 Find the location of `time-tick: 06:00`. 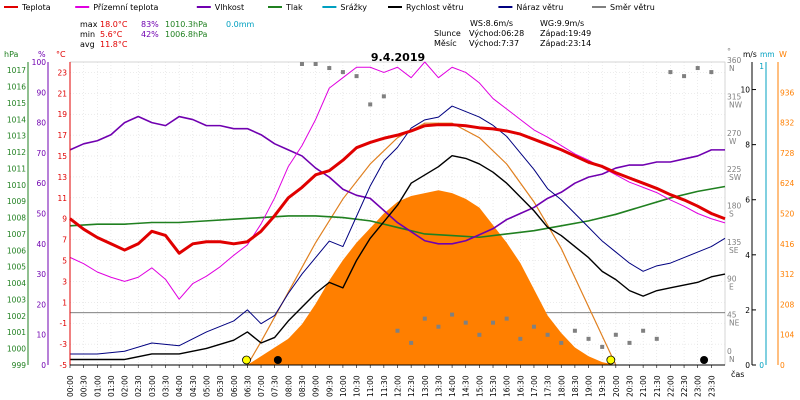

time-tick: 06:00 is located at coordinates (234, 386).